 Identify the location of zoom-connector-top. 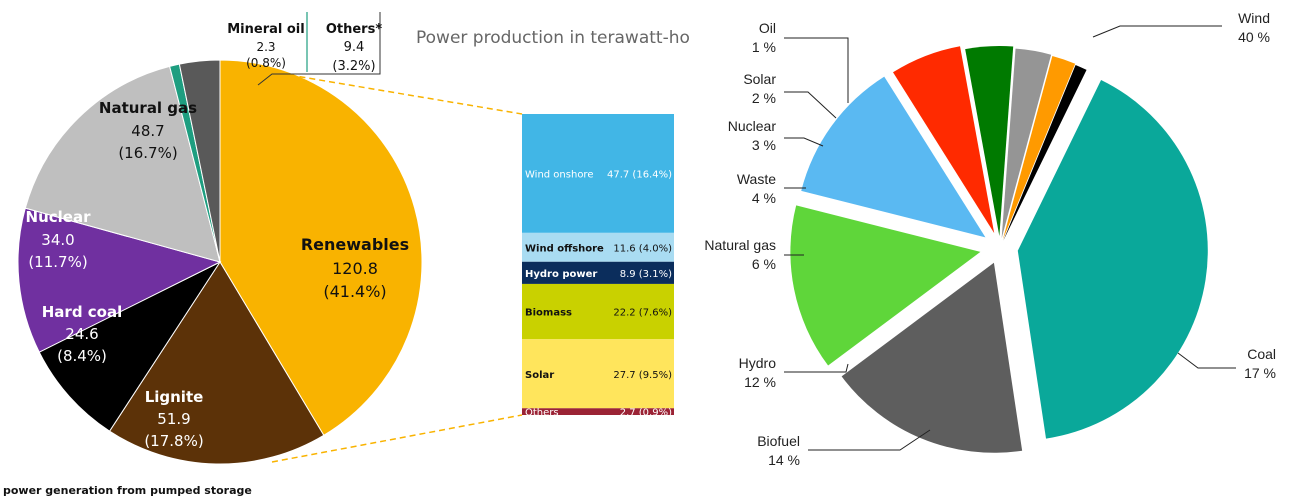
(391, 92).